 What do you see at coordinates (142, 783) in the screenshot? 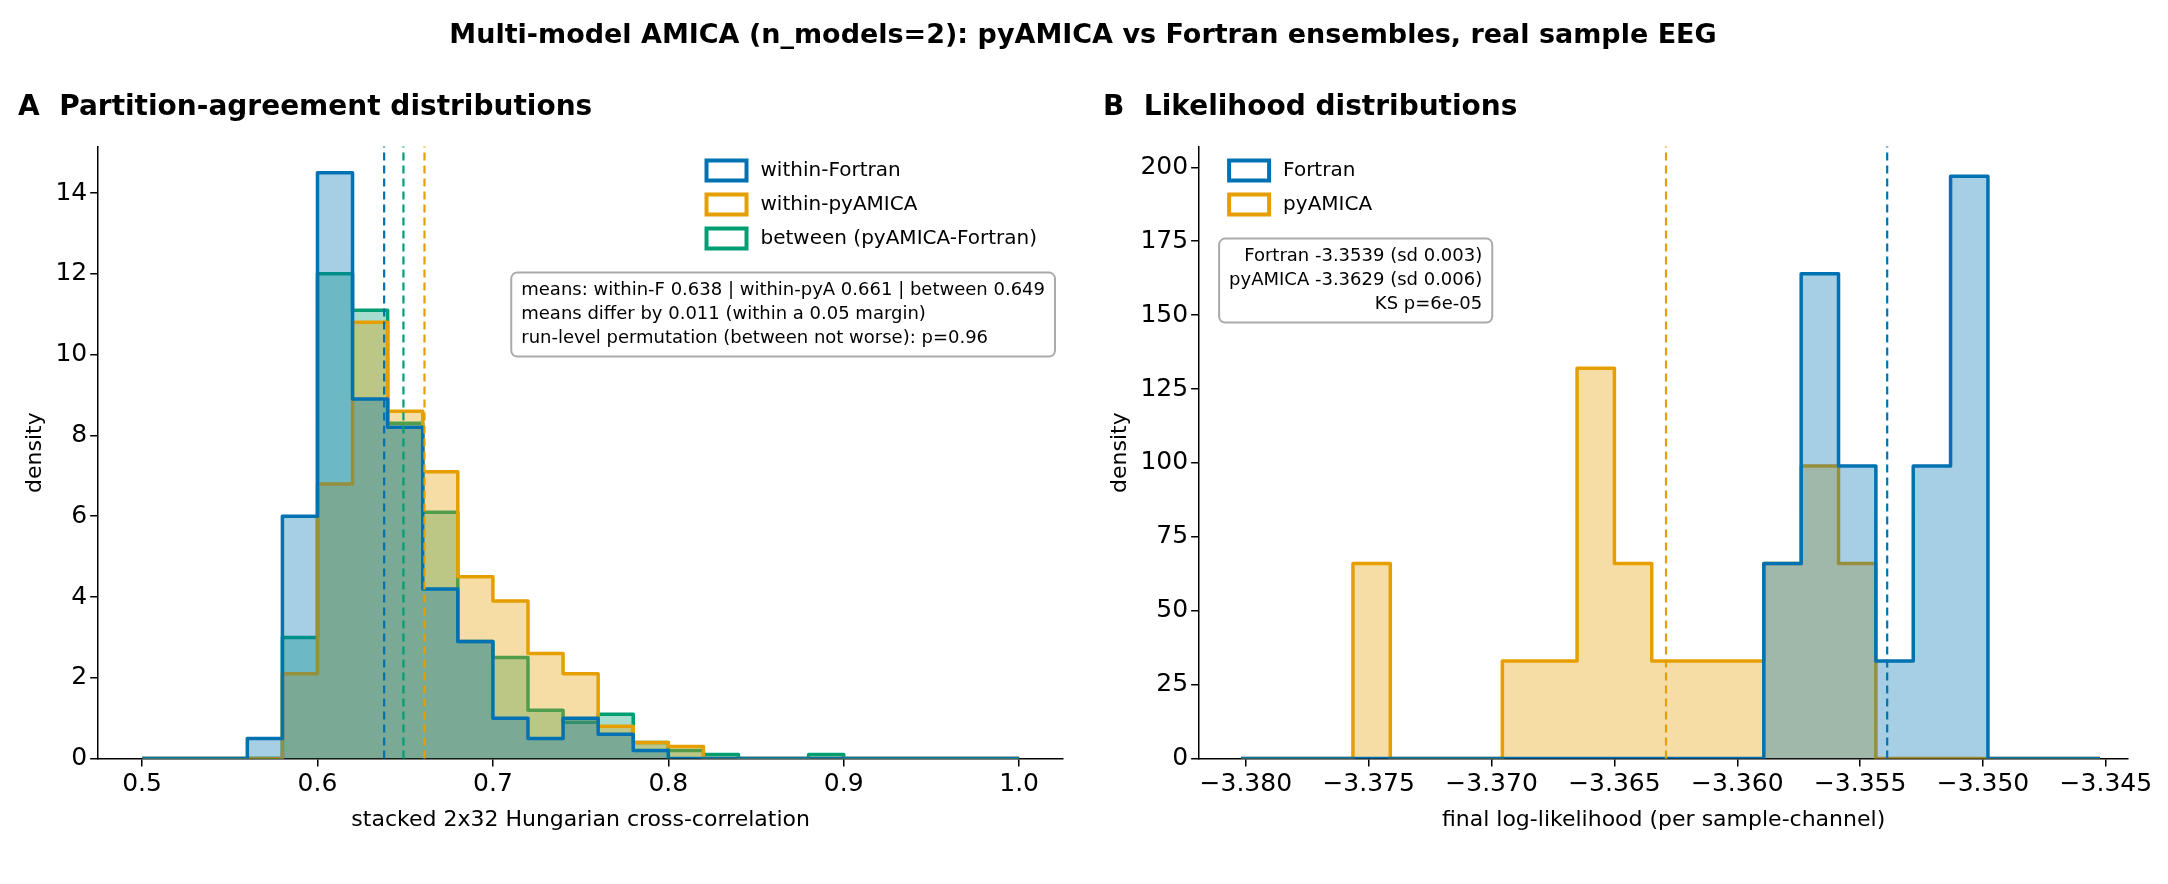
I see `x-tick-label: 0.5` at bounding box center [142, 783].